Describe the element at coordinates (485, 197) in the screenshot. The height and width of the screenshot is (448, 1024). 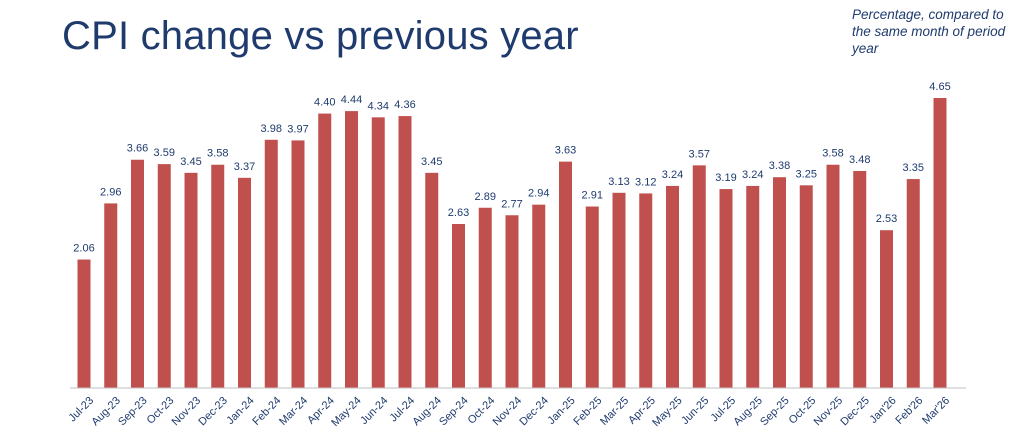
I see `value-label: 2.89` at that location.